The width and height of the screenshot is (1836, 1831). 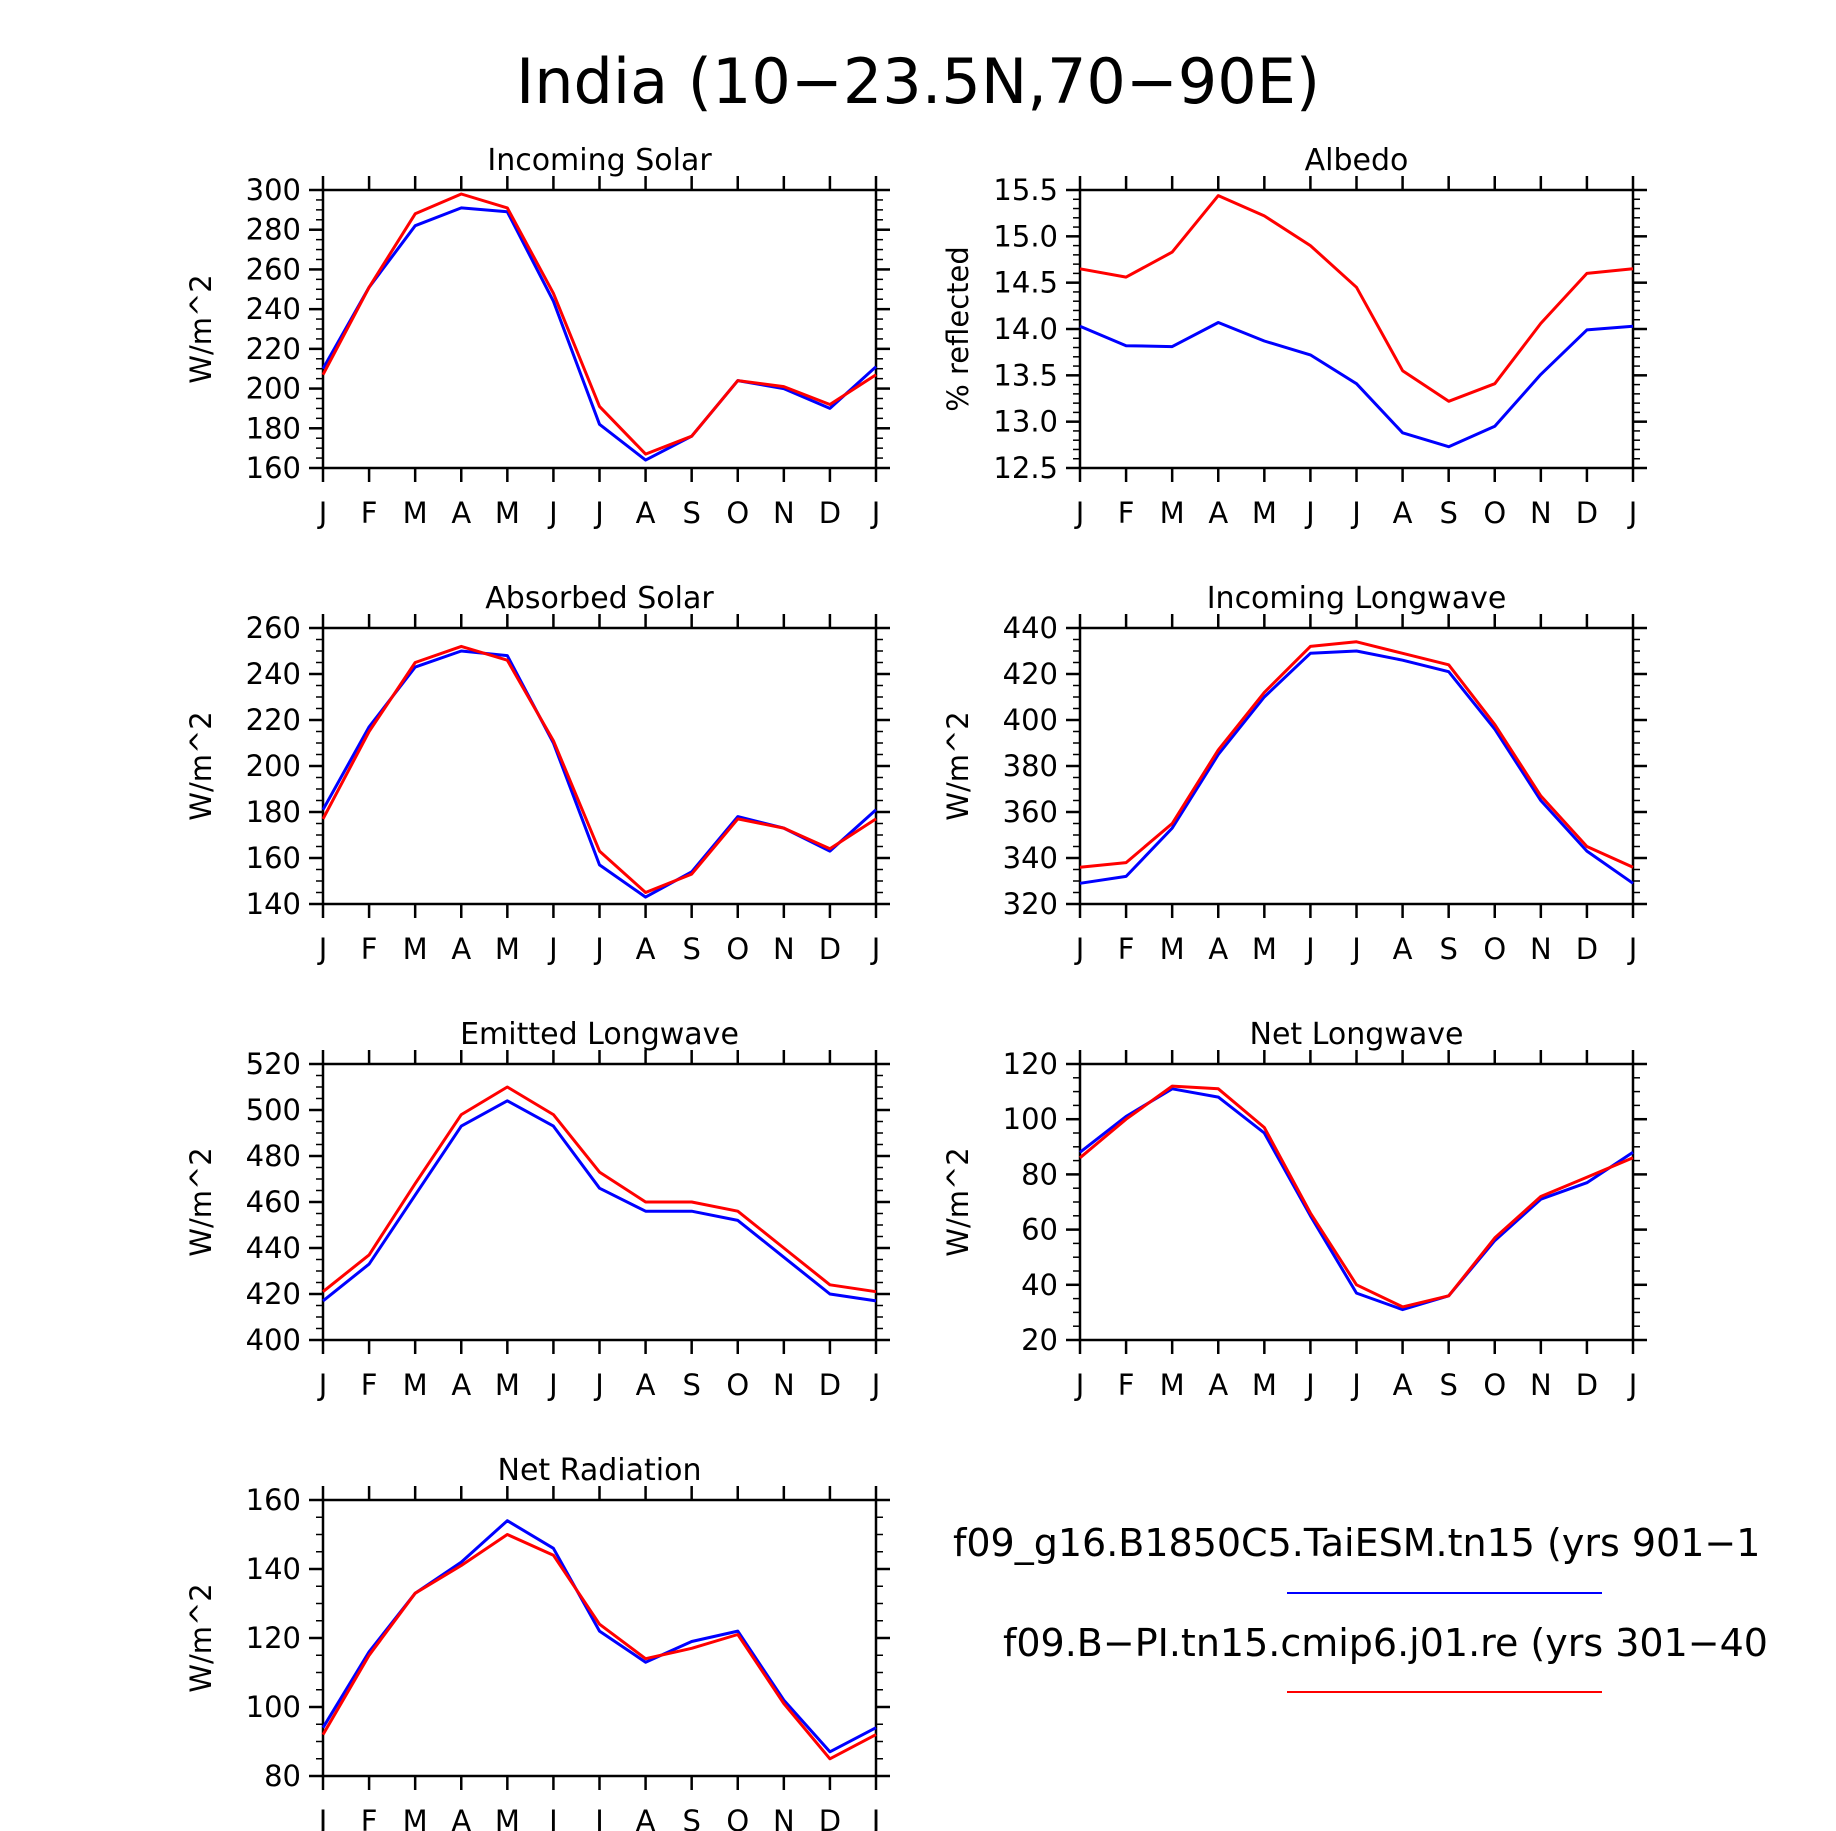 What do you see at coordinates (273, 309) in the screenshot?
I see `y-tick-label: 240` at bounding box center [273, 309].